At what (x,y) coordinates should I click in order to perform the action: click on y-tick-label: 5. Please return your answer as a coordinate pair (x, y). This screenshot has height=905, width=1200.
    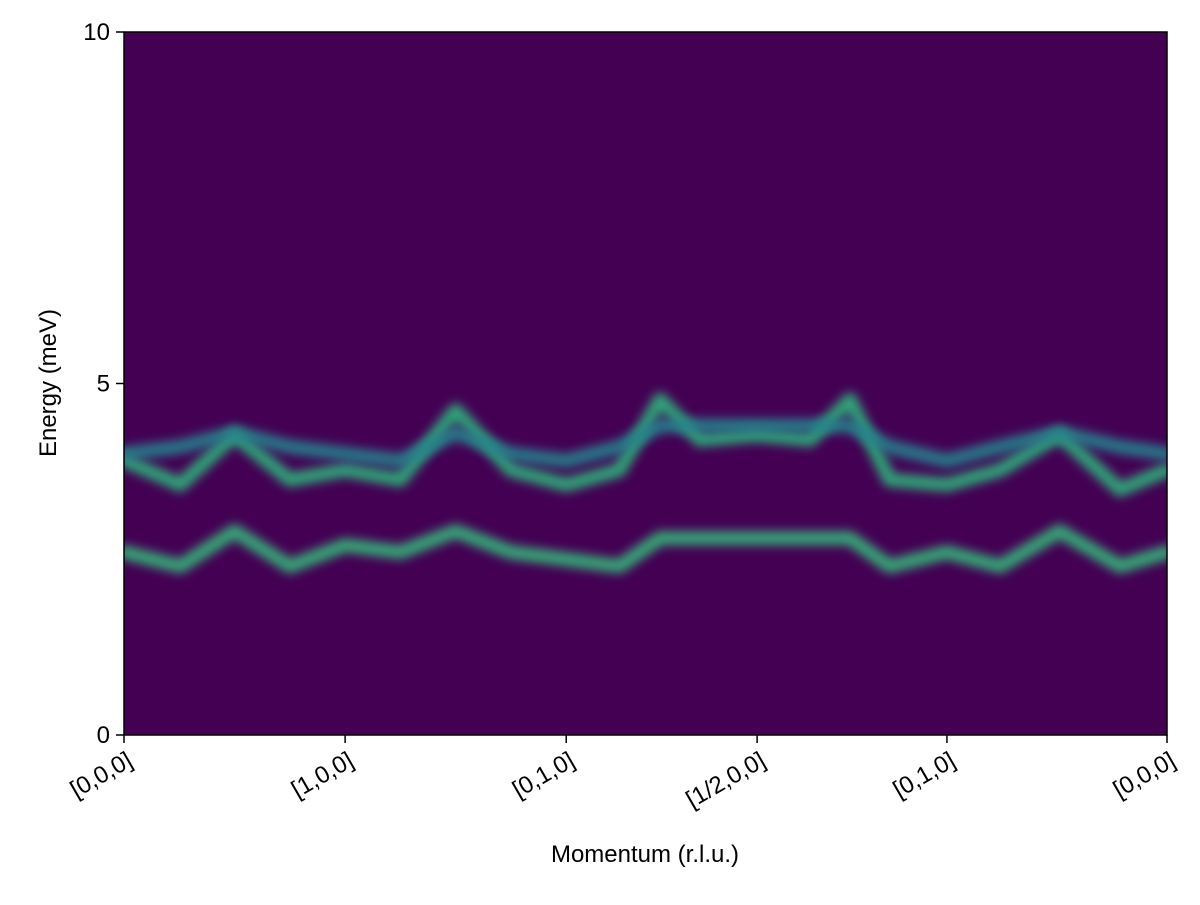
    Looking at the image, I should click on (103, 384).